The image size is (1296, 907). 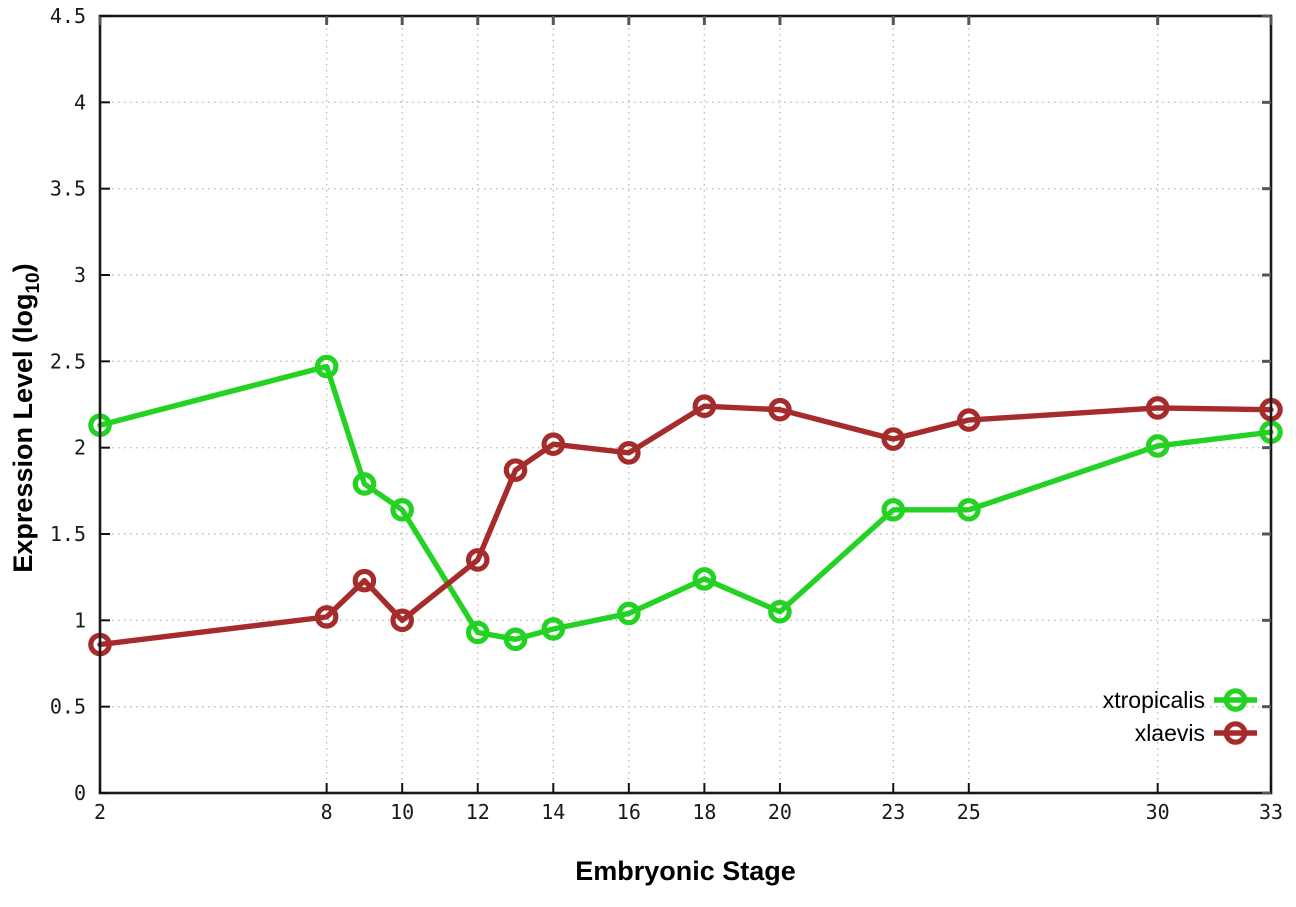 I want to click on legend-label-xlaevis: xlaevis, so click(x=1170, y=733).